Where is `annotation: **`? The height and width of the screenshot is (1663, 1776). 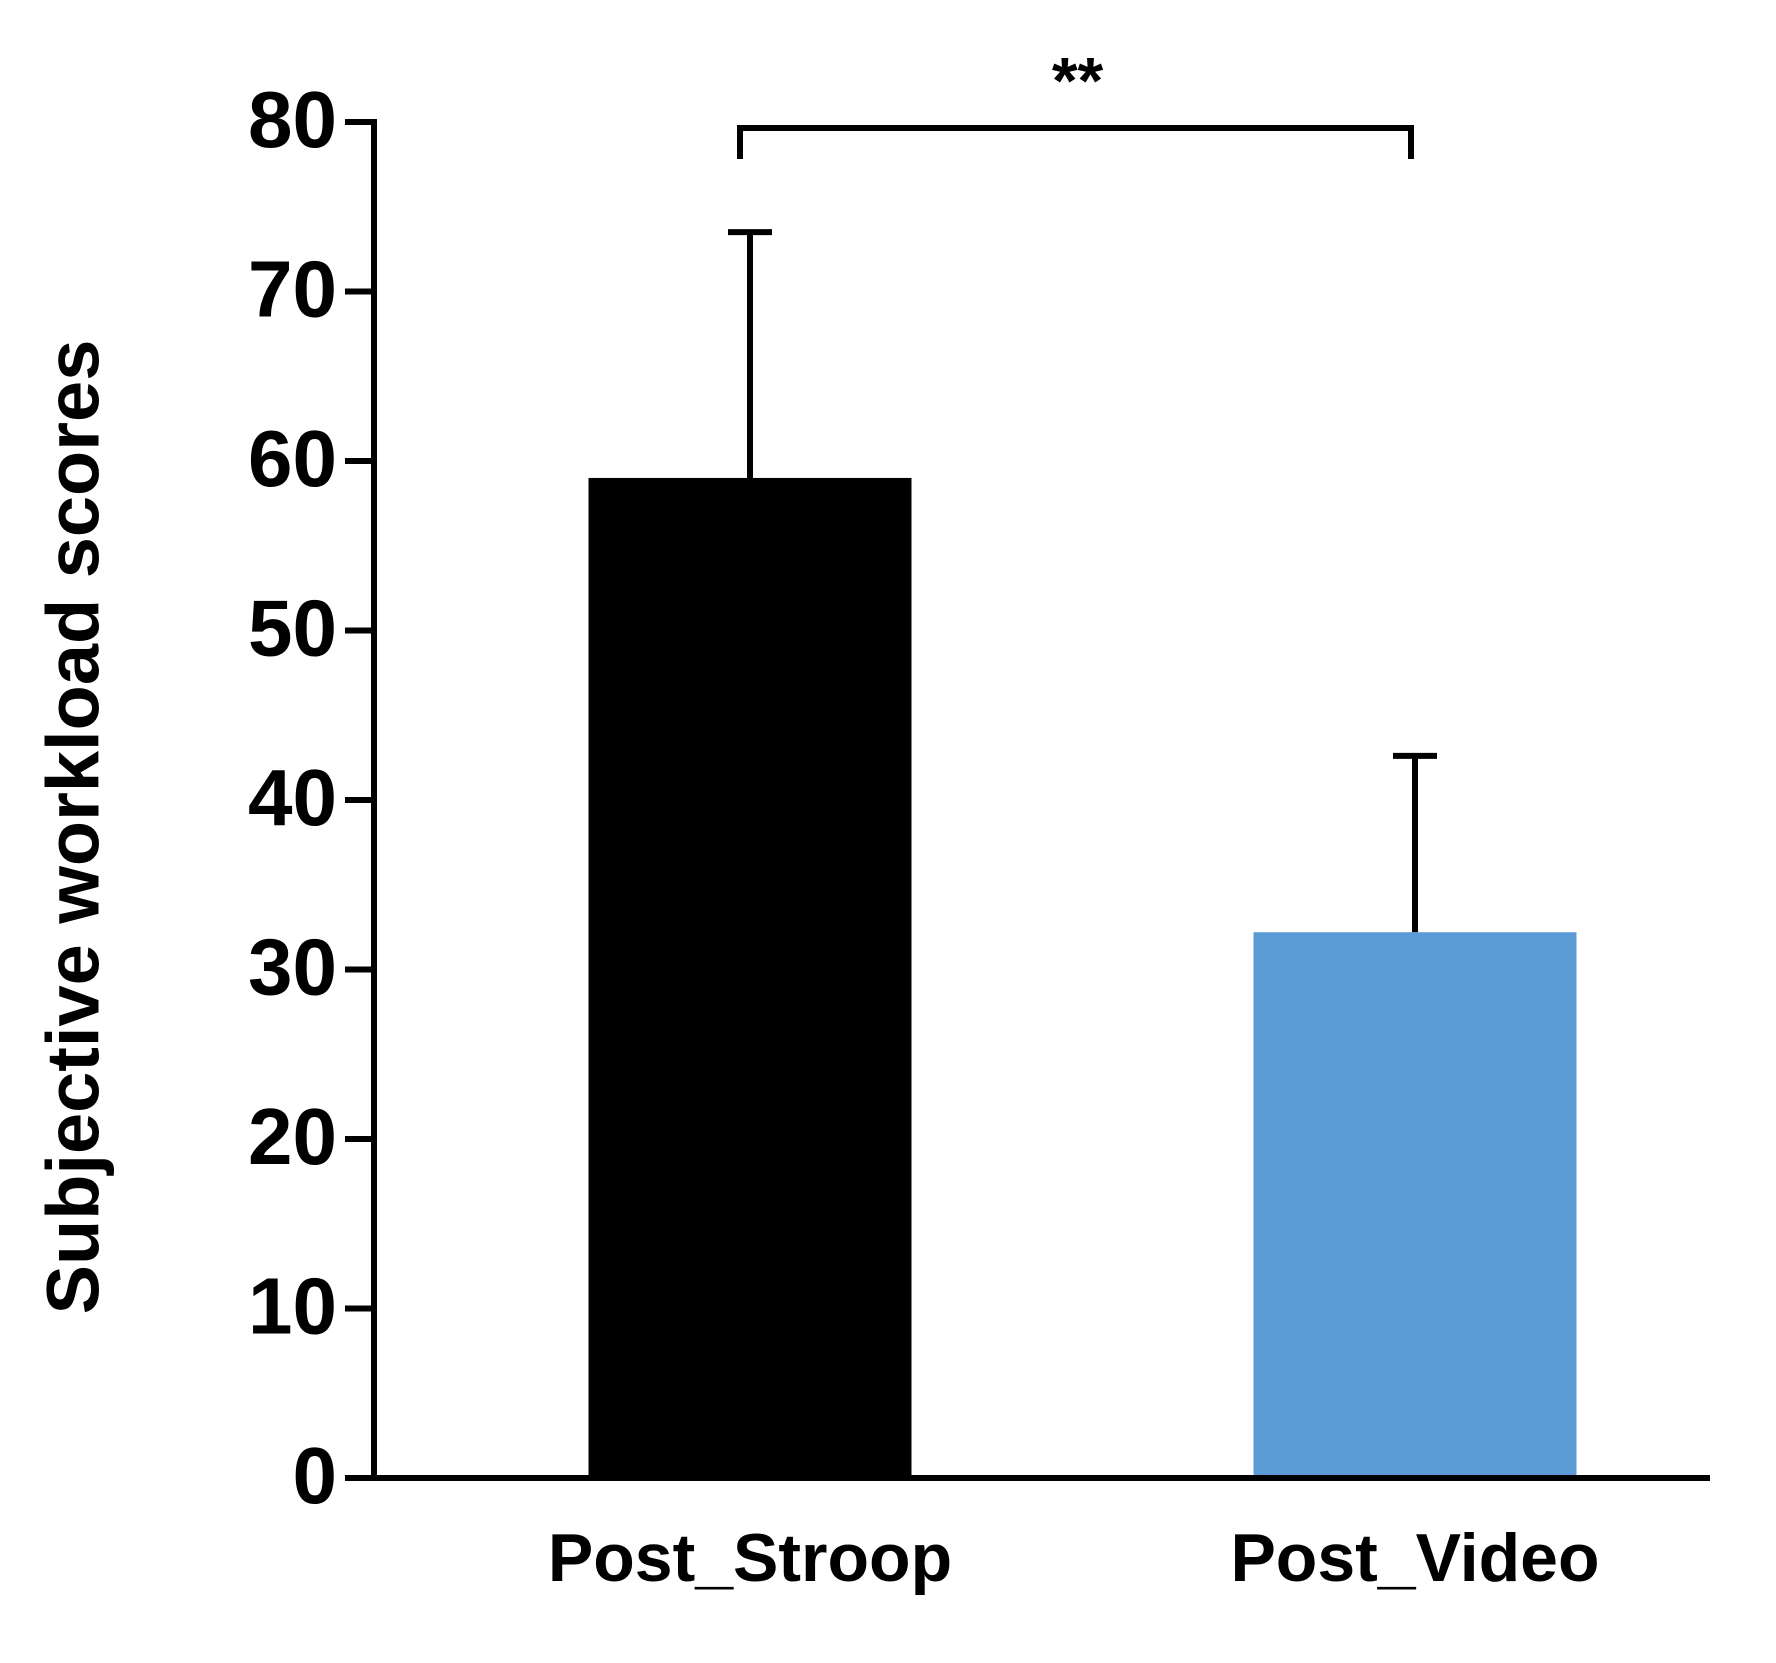
annotation: ** is located at coordinates (1078, 80).